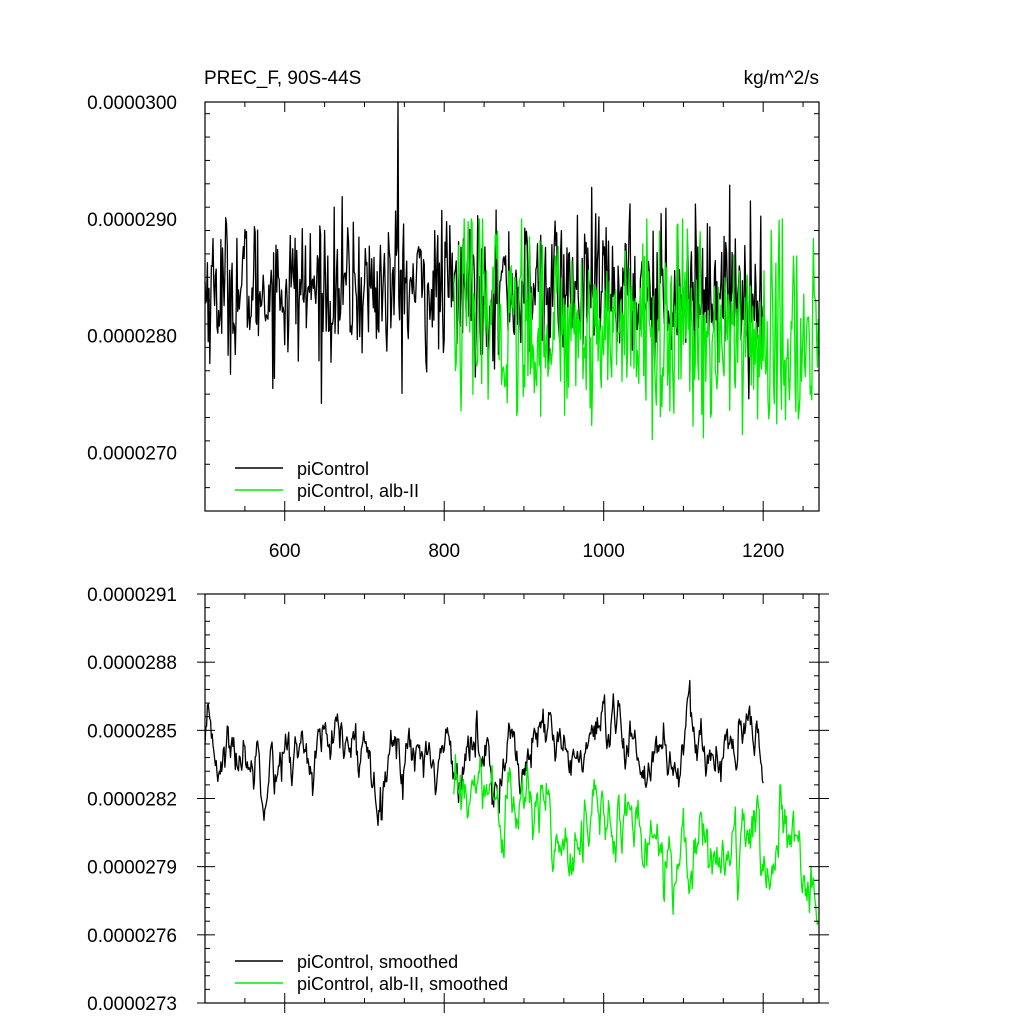 This screenshot has height=1024, width=1024. Describe the element at coordinates (377, 962) in the screenshot. I see `bottom-legend-label-1: piControl, smoothed` at that location.